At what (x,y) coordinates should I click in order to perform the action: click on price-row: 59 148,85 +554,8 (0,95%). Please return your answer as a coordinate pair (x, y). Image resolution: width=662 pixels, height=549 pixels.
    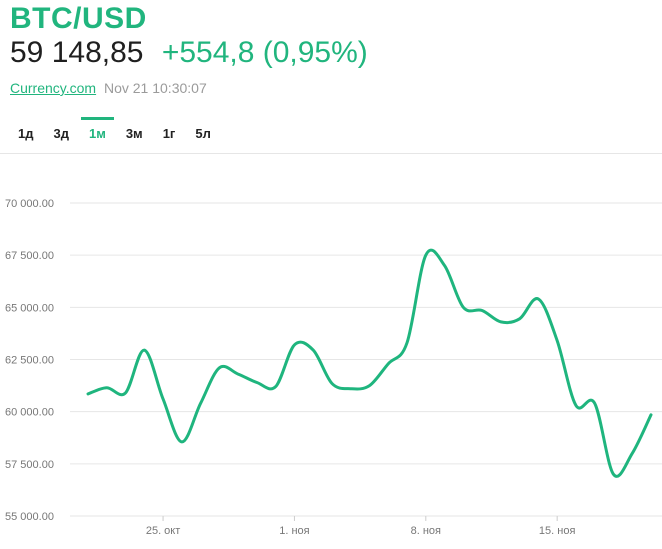
    Looking at the image, I should click on (189, 53).